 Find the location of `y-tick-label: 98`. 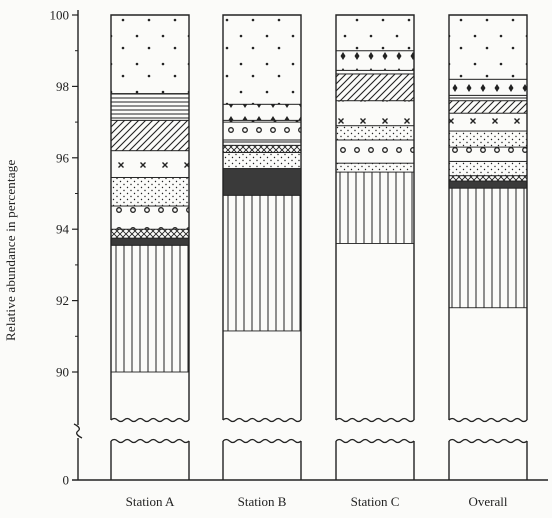

y-tick-label: 98 is located at coordinates (62, 86).